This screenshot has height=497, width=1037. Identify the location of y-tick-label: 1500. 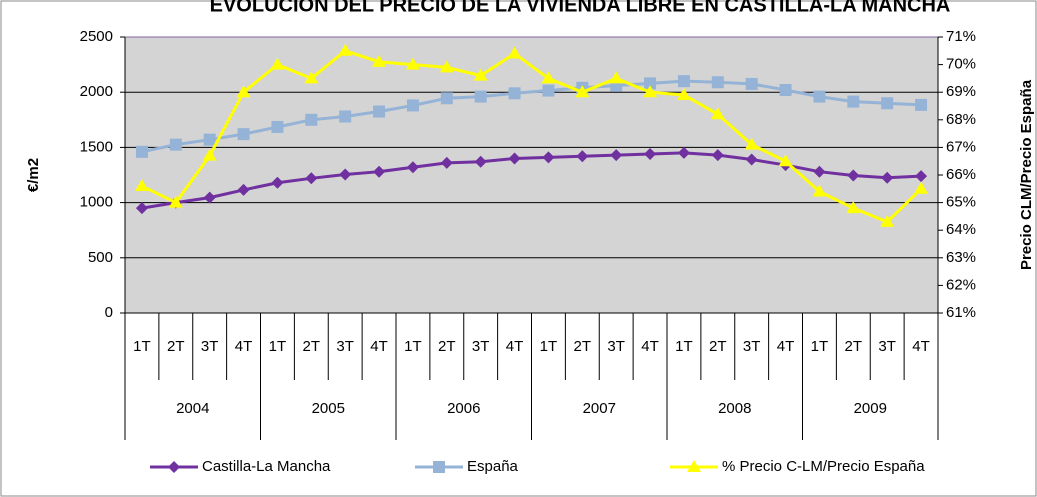
(96, 146).